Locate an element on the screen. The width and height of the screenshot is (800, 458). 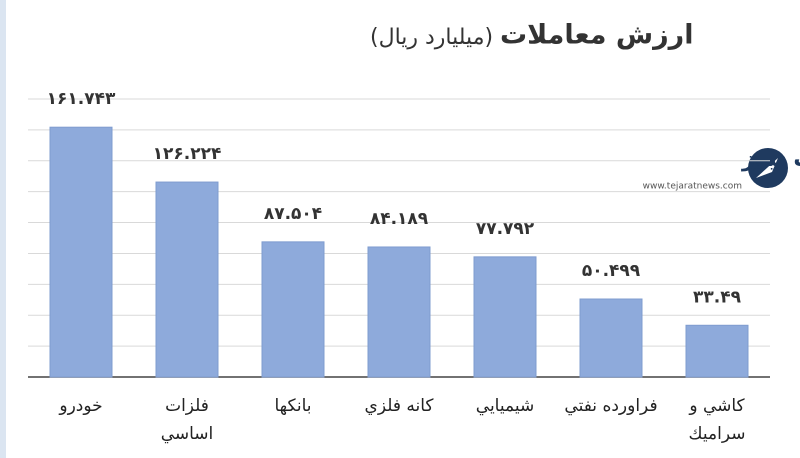
x-tick-label: فراورده نفتي is located at coordinates (611, 406).